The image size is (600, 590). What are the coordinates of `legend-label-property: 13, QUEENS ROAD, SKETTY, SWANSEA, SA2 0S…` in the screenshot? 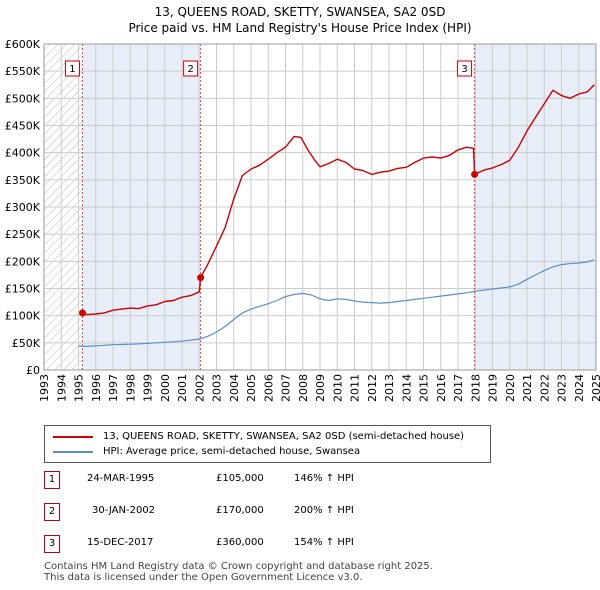 It's located at (284, 436).